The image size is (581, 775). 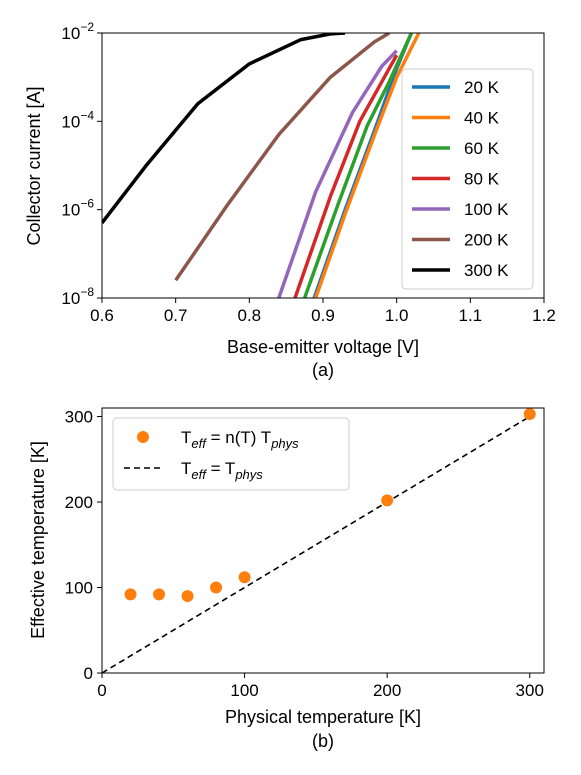 I want to click on a-legend-label: 60 K, so click(x=482, y=148).